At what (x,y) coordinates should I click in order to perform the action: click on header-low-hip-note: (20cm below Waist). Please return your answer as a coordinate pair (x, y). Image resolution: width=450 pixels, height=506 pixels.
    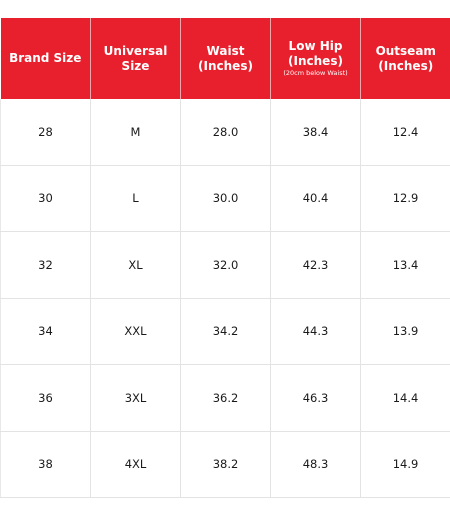
    Looking at the image, I should click on (315, 73).